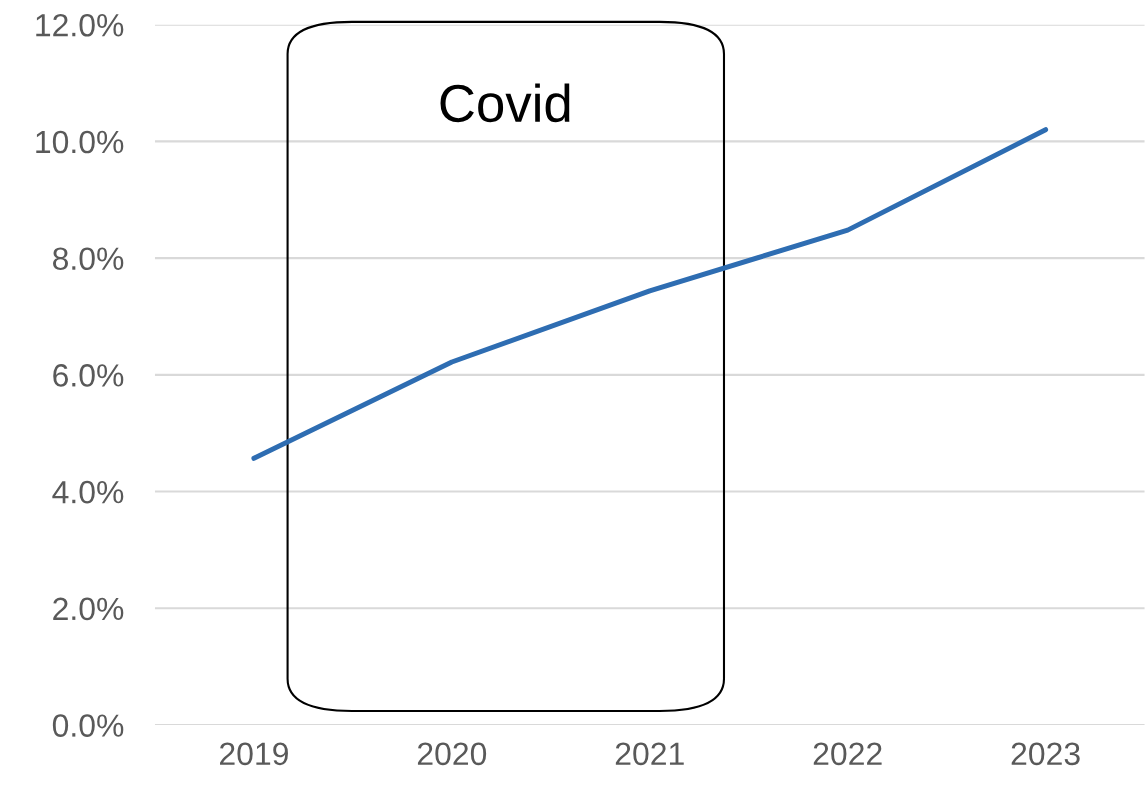 This screenshot has width=1148, height=791. I want to click on y-tick-label: 2.0%, so click(88, 609).